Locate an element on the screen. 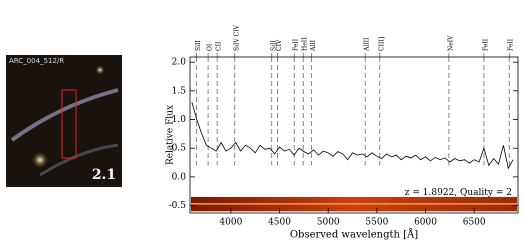 The height and width of the screenshot is (244, 523). line-label: CIV is located at coordinates (279, 45).